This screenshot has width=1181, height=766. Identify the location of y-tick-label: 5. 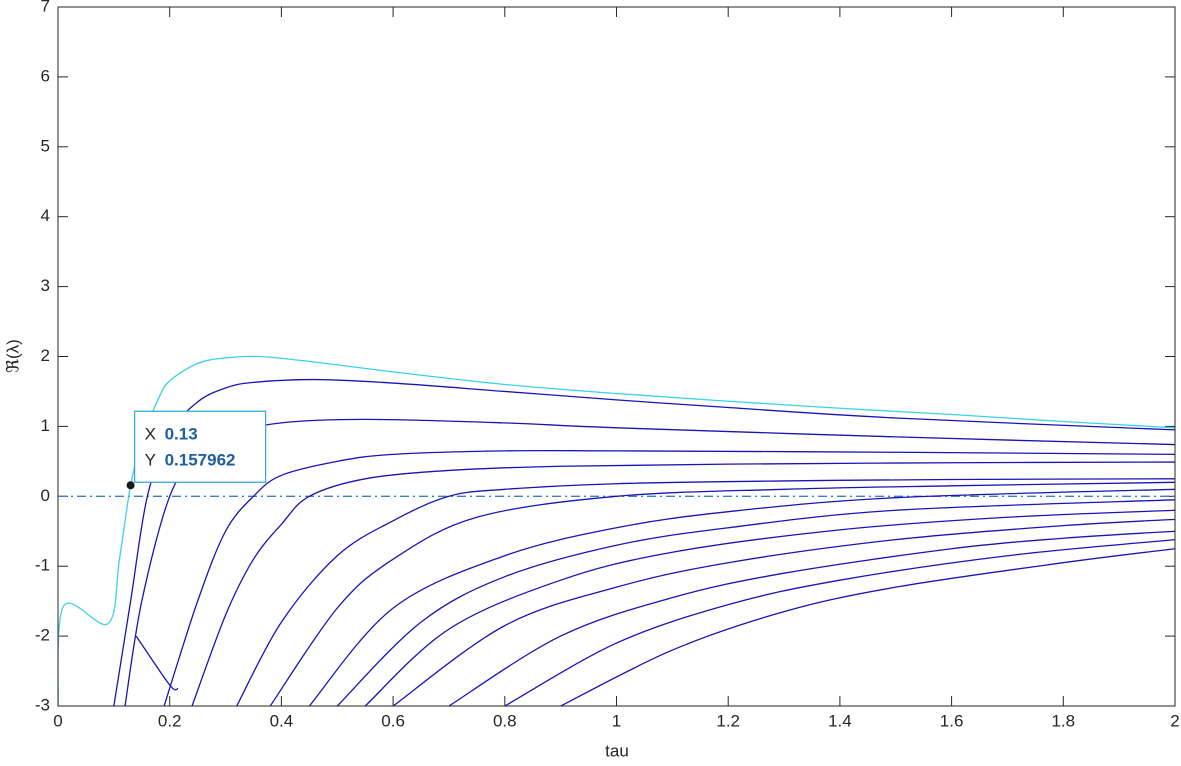
(45, 145).